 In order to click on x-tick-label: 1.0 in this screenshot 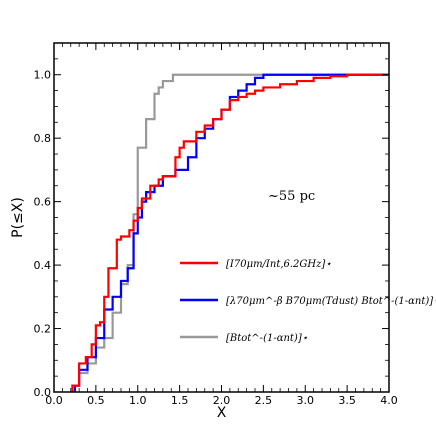, I will do `click(138, 400)`.